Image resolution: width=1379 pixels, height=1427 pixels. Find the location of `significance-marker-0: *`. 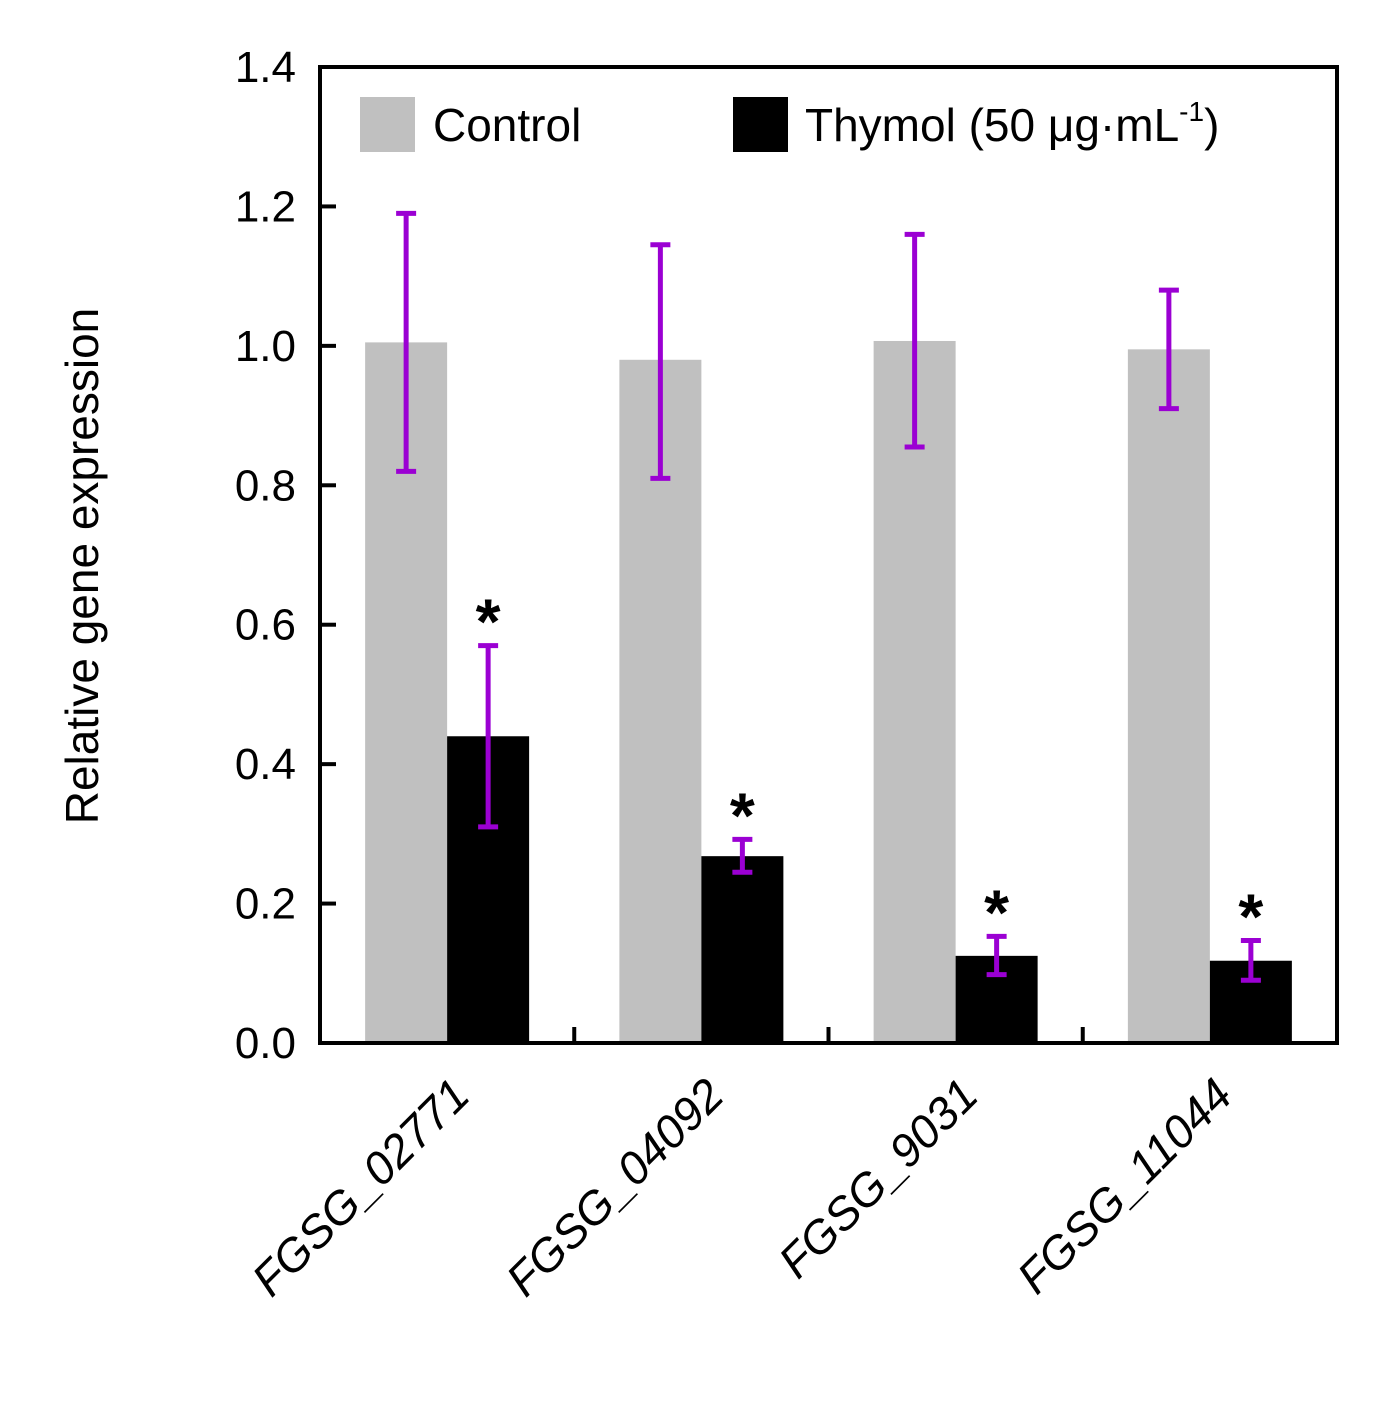

significance-marker-0: * is located at coordinates (488, 622).